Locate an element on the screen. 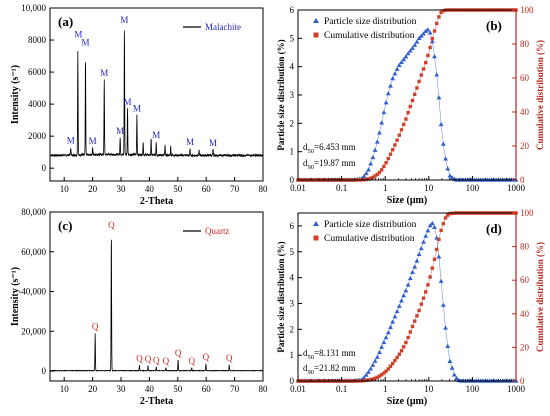 Image resolution: width=550 pixels, height=416 pixels. x-axis-label: Size (μm) is located at coordinates (407, 200).